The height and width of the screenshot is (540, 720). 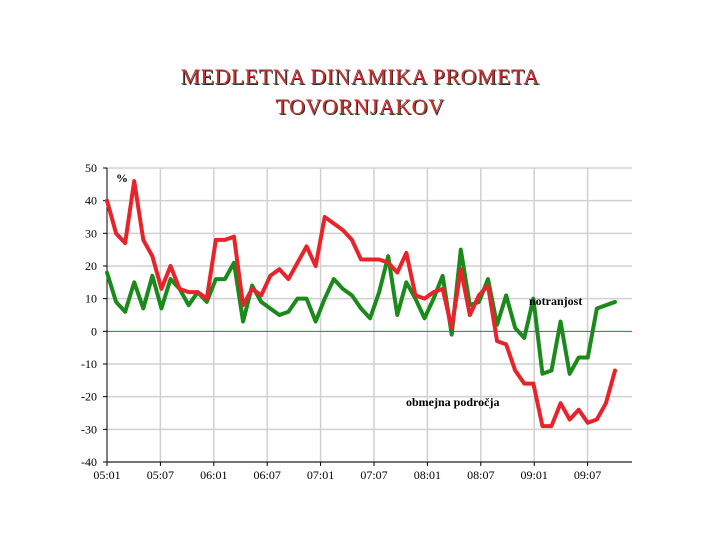 I want to click on x-tick-label: 06:01, so click(x=213, y=475).